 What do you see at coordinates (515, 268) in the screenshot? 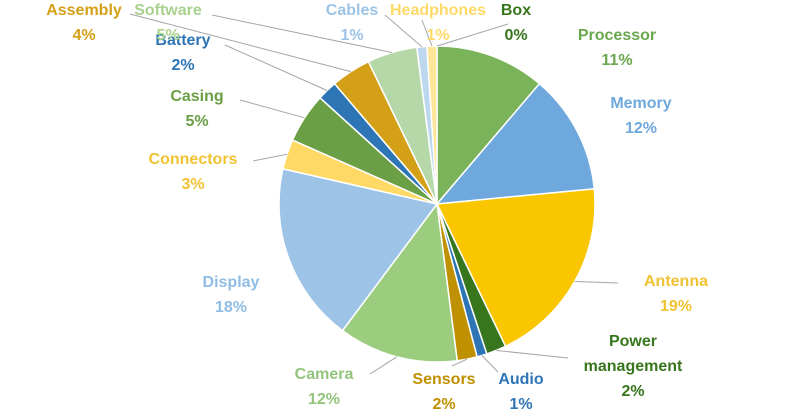
I see `slice-antenna` at bounding box center [515, 268].